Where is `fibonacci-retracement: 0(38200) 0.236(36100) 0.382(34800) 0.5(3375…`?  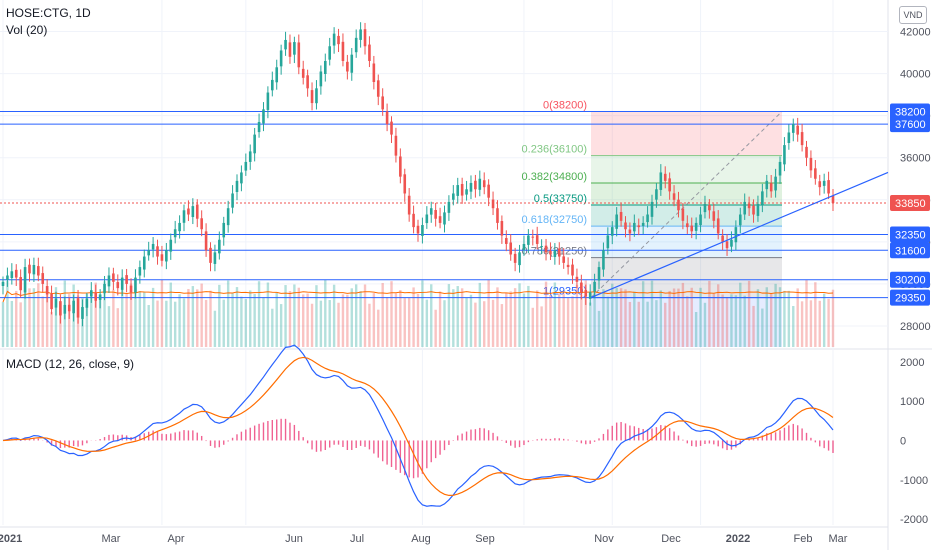
fibonacci-retracement: 0(38200) 0.236(36100) 0.382(34800) 0.5(3375… is located at coordinates (652, 223).